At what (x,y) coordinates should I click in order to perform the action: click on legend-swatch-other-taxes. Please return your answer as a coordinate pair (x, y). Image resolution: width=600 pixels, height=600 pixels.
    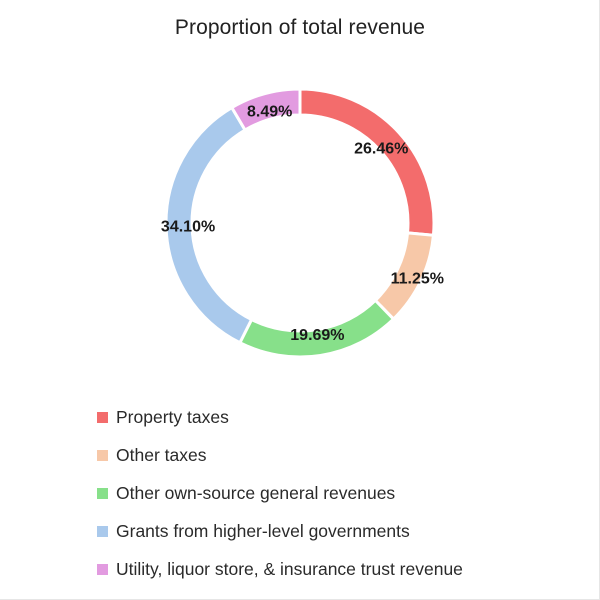
    Looking at the image, I should click on (102, 455).